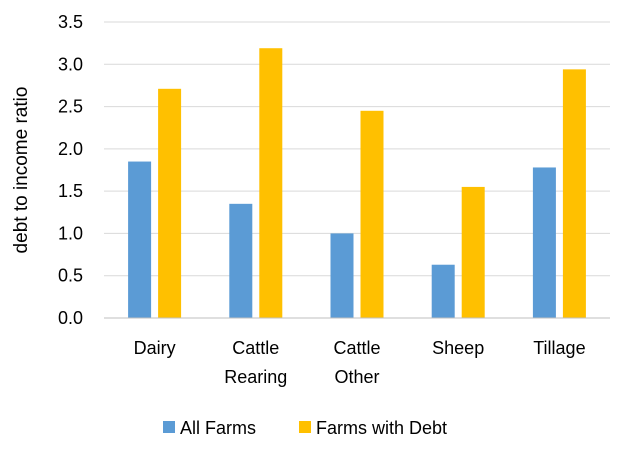 The width and height of the screenshot is (618, 453). I want to click on legend: All Farms Farms with Debt, so click(305, 428).